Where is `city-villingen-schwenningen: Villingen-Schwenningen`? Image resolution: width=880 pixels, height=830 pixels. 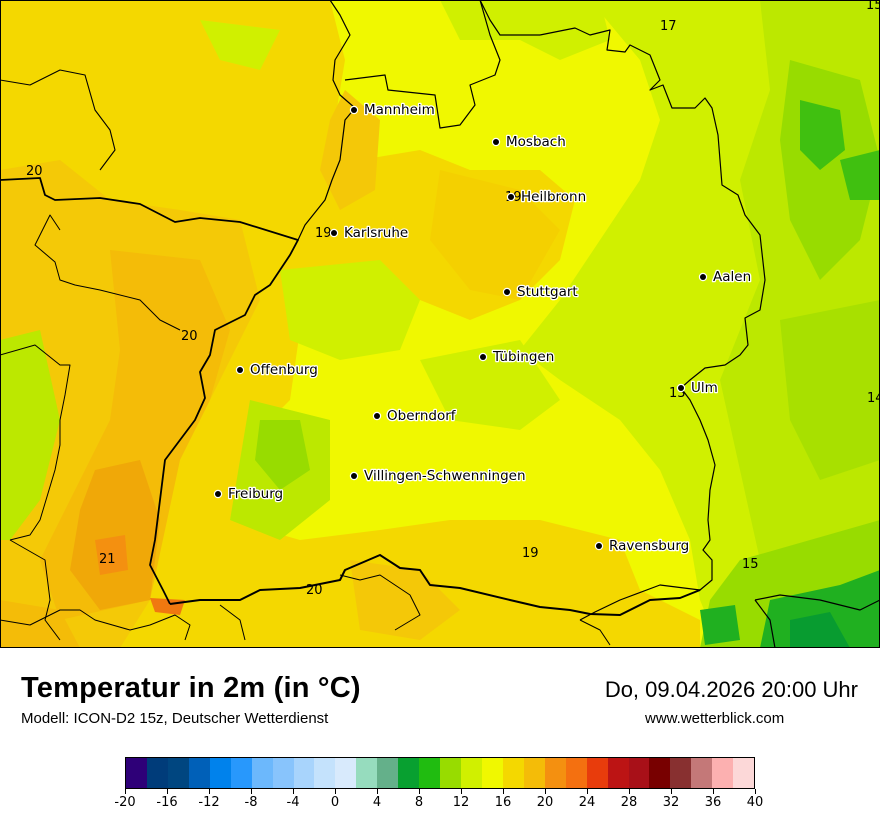 city-villingen-schwenningen: Villingen-Schwenningen is located at coordinates (438, 476).